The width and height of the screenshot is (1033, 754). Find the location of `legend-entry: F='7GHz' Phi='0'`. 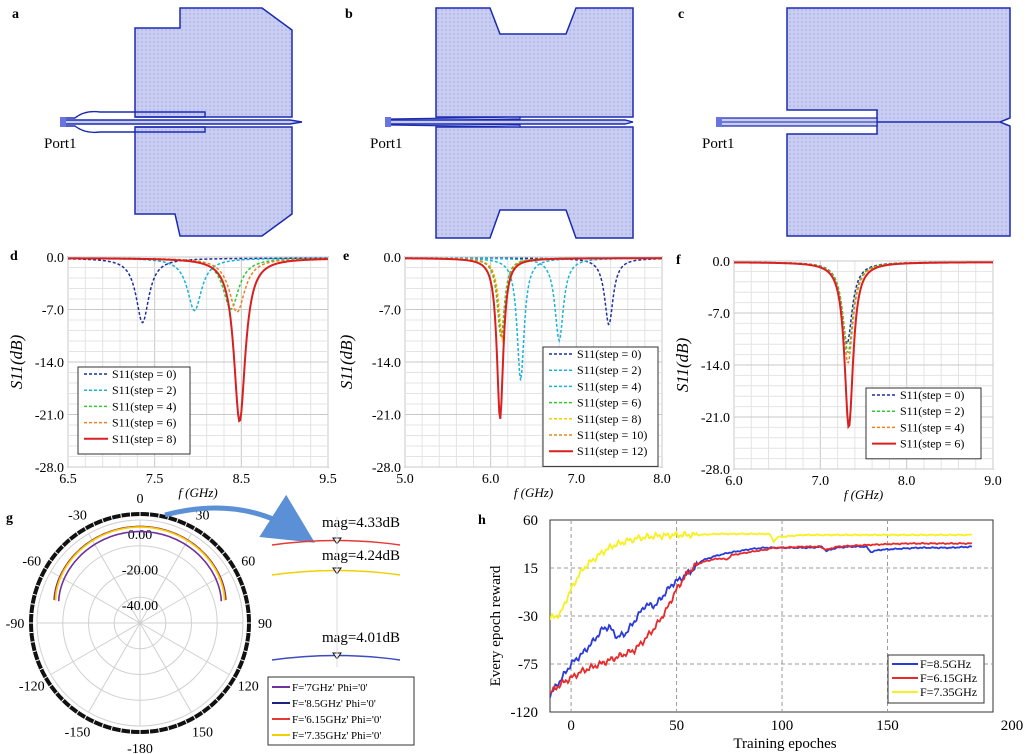

legend-entry: F='7GHz' Phi='0' is located at coordinates (330, 688).